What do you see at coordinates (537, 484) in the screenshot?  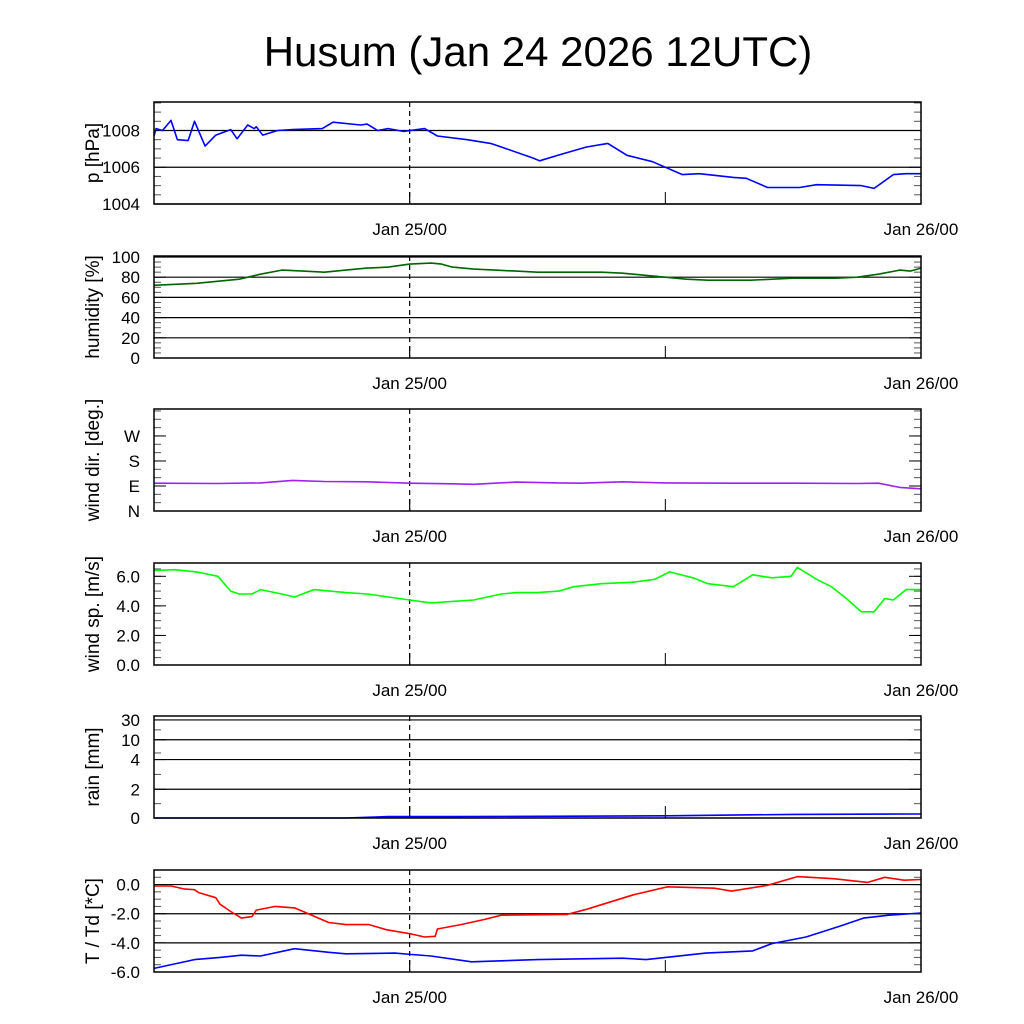 I see `series-dd` at bounding box center [537, 484].